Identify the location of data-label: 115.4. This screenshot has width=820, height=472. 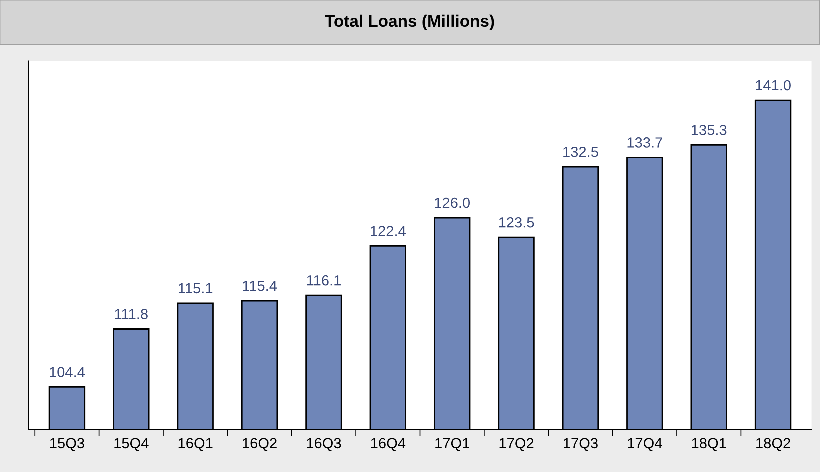
(260, 286).